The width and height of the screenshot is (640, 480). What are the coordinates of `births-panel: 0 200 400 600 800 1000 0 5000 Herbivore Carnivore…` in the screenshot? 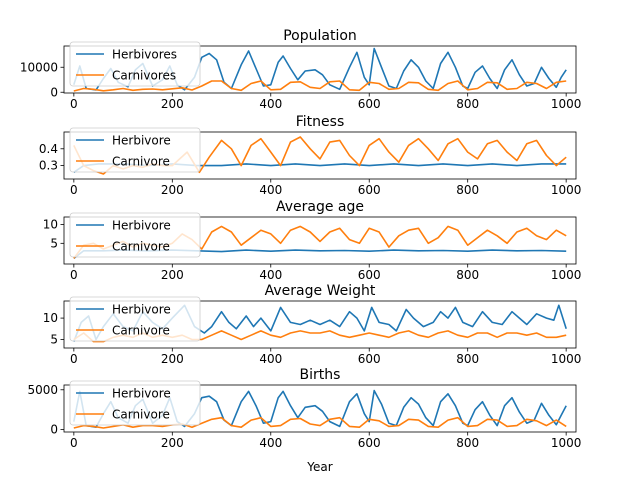 It's located at (304, 408).